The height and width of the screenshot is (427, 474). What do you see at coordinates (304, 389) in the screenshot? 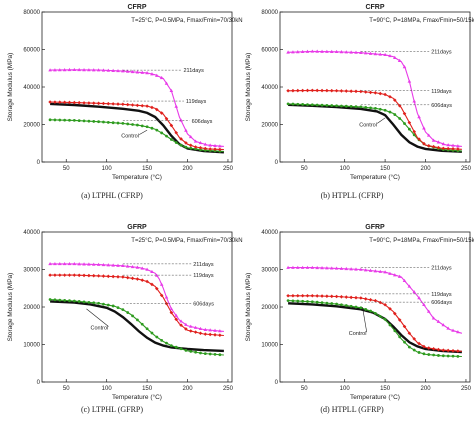
I see `x-tick-label: 50` at bounding box center [304, 389].